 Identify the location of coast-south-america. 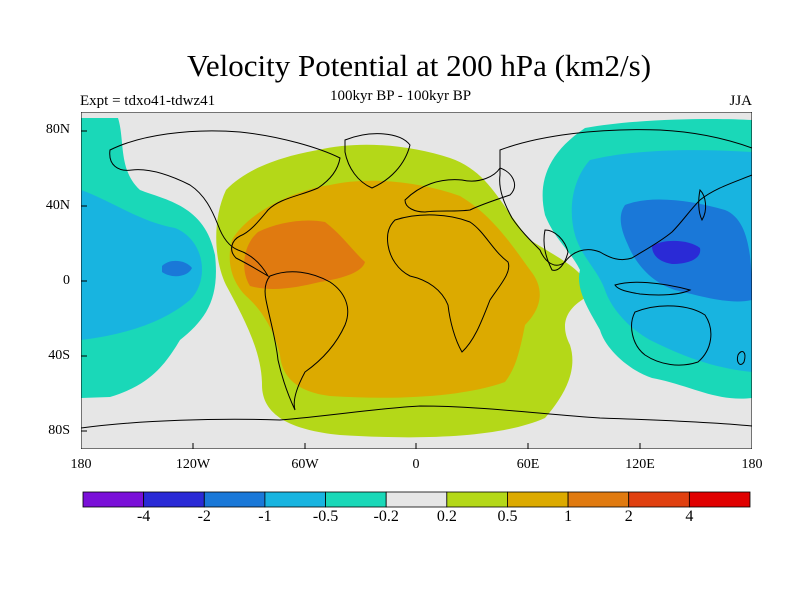
(306, 341).